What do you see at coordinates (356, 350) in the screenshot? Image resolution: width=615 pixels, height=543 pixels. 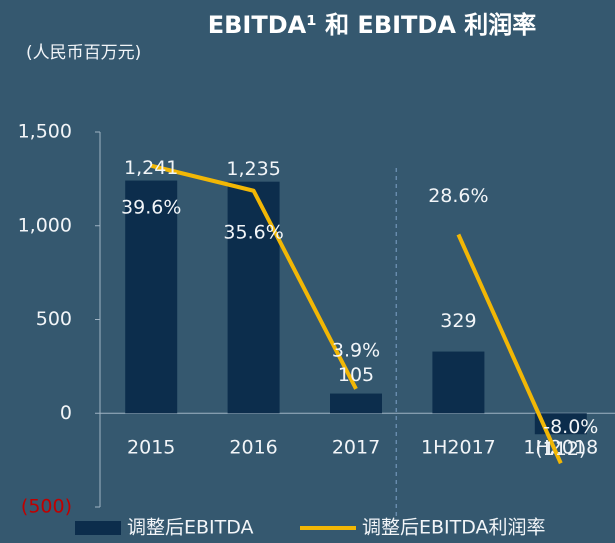 I see `data-label: 3.9%` at bounding box center [356, 350].